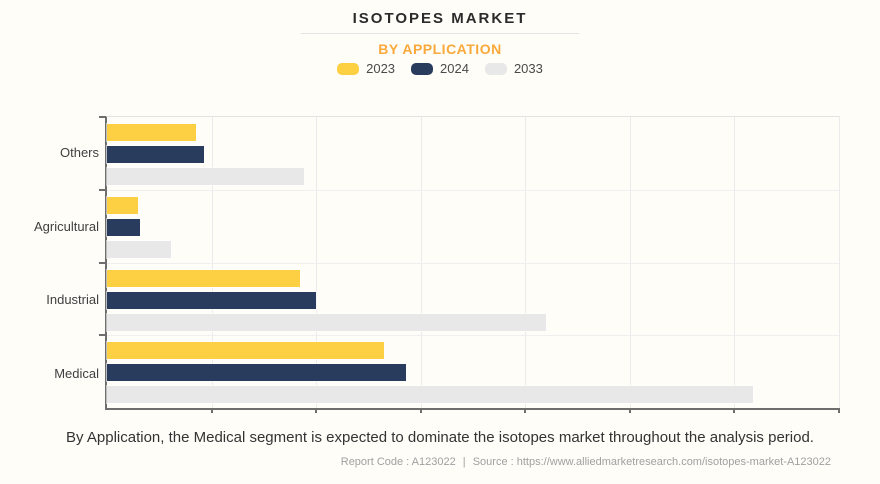 Image resolution: width=880 pixels, height=484 pixels. Describe the element at coordinates (348, 68) in the screenshot. I see `legend-swatch-2023` at that location.